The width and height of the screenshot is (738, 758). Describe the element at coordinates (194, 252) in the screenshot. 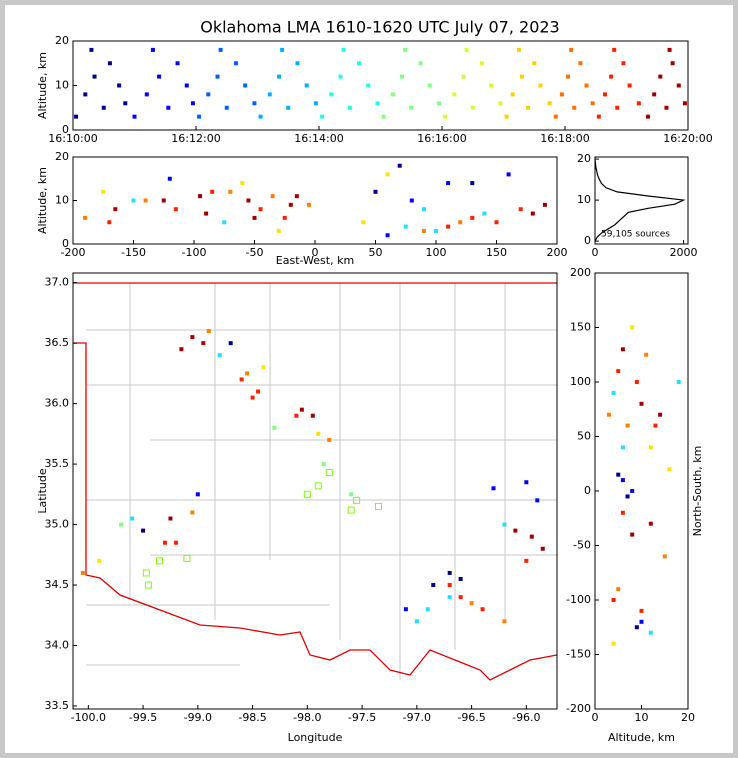

I see `x-tick-label: -100` at that location.